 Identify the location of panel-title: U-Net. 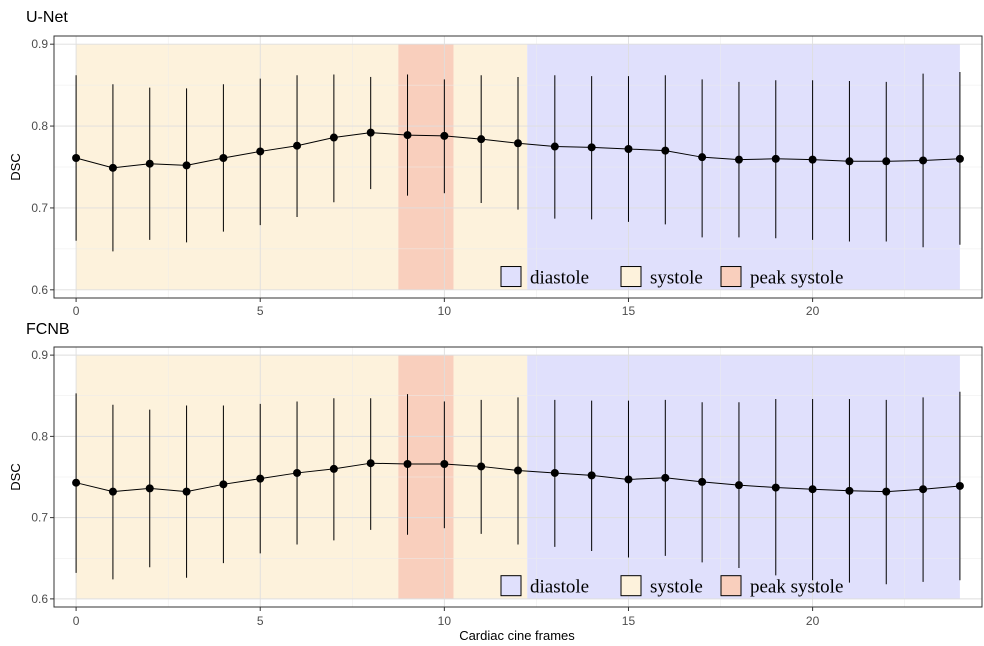
(47, 17).